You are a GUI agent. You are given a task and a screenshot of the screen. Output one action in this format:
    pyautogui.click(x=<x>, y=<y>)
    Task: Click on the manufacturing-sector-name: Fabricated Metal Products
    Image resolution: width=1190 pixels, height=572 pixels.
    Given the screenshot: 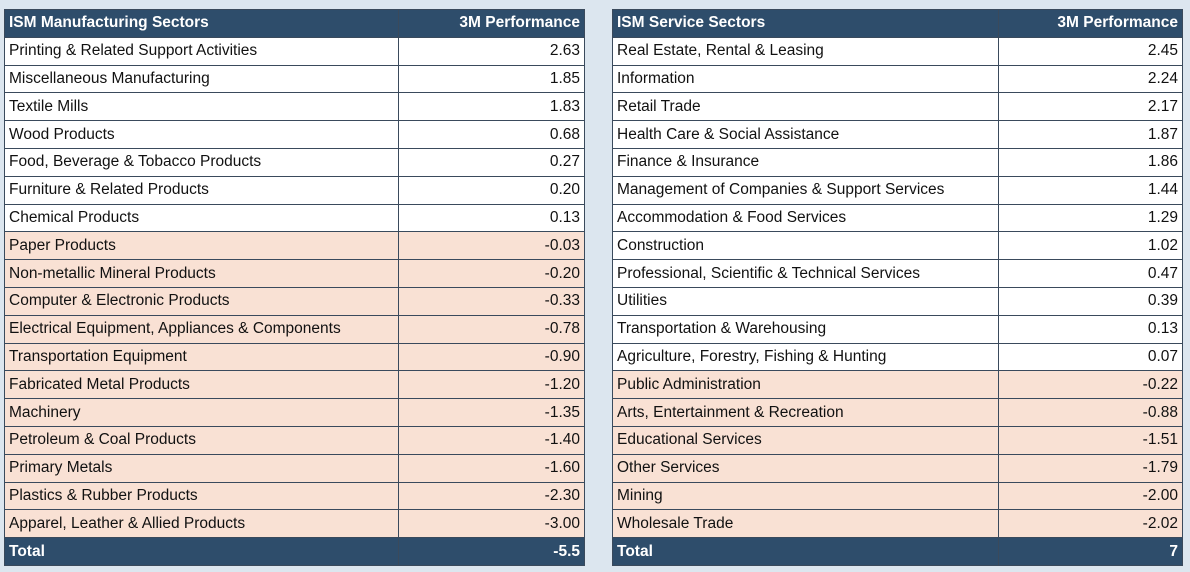 What is the action you would take?
    pyautogui.click(x=201, y=385)
    